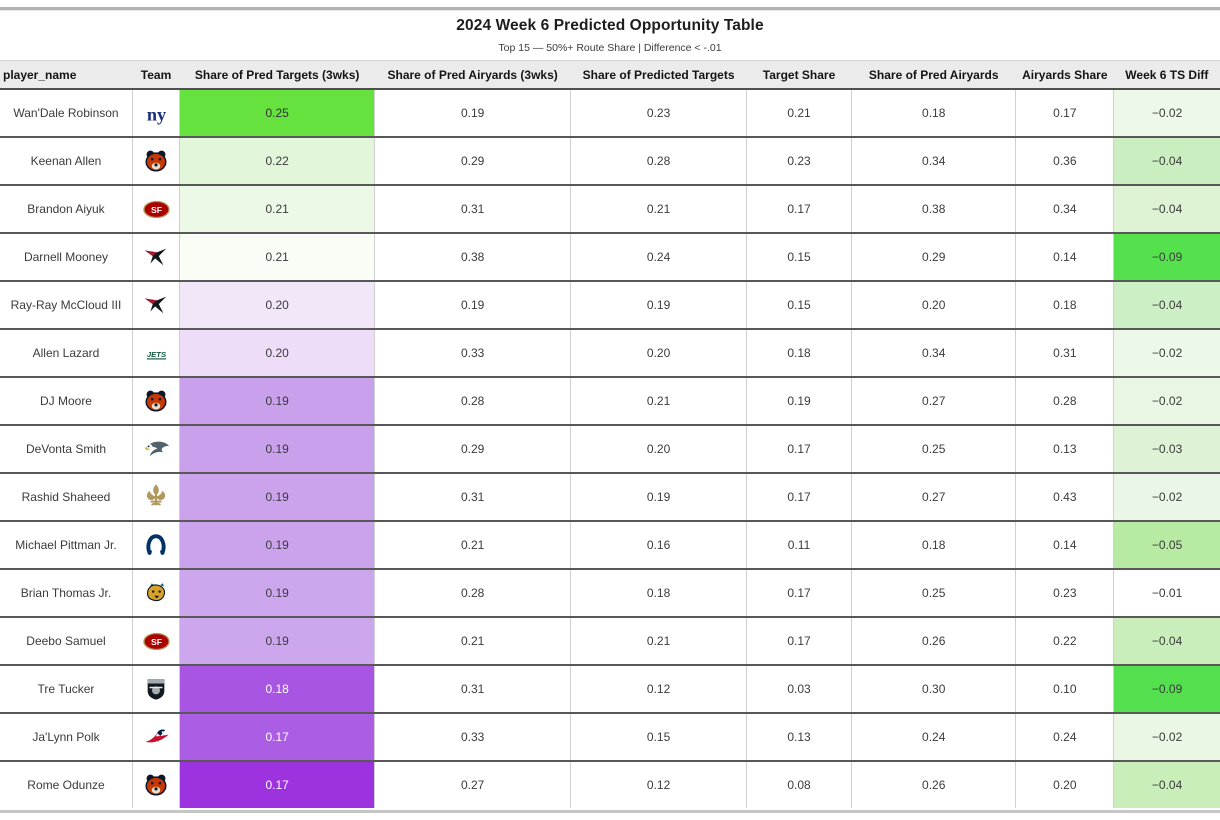  Describe the element at coordinates (472, 784) in the screenshot. I see `pred-airyards-3wks-cell: 0.27` at that location.